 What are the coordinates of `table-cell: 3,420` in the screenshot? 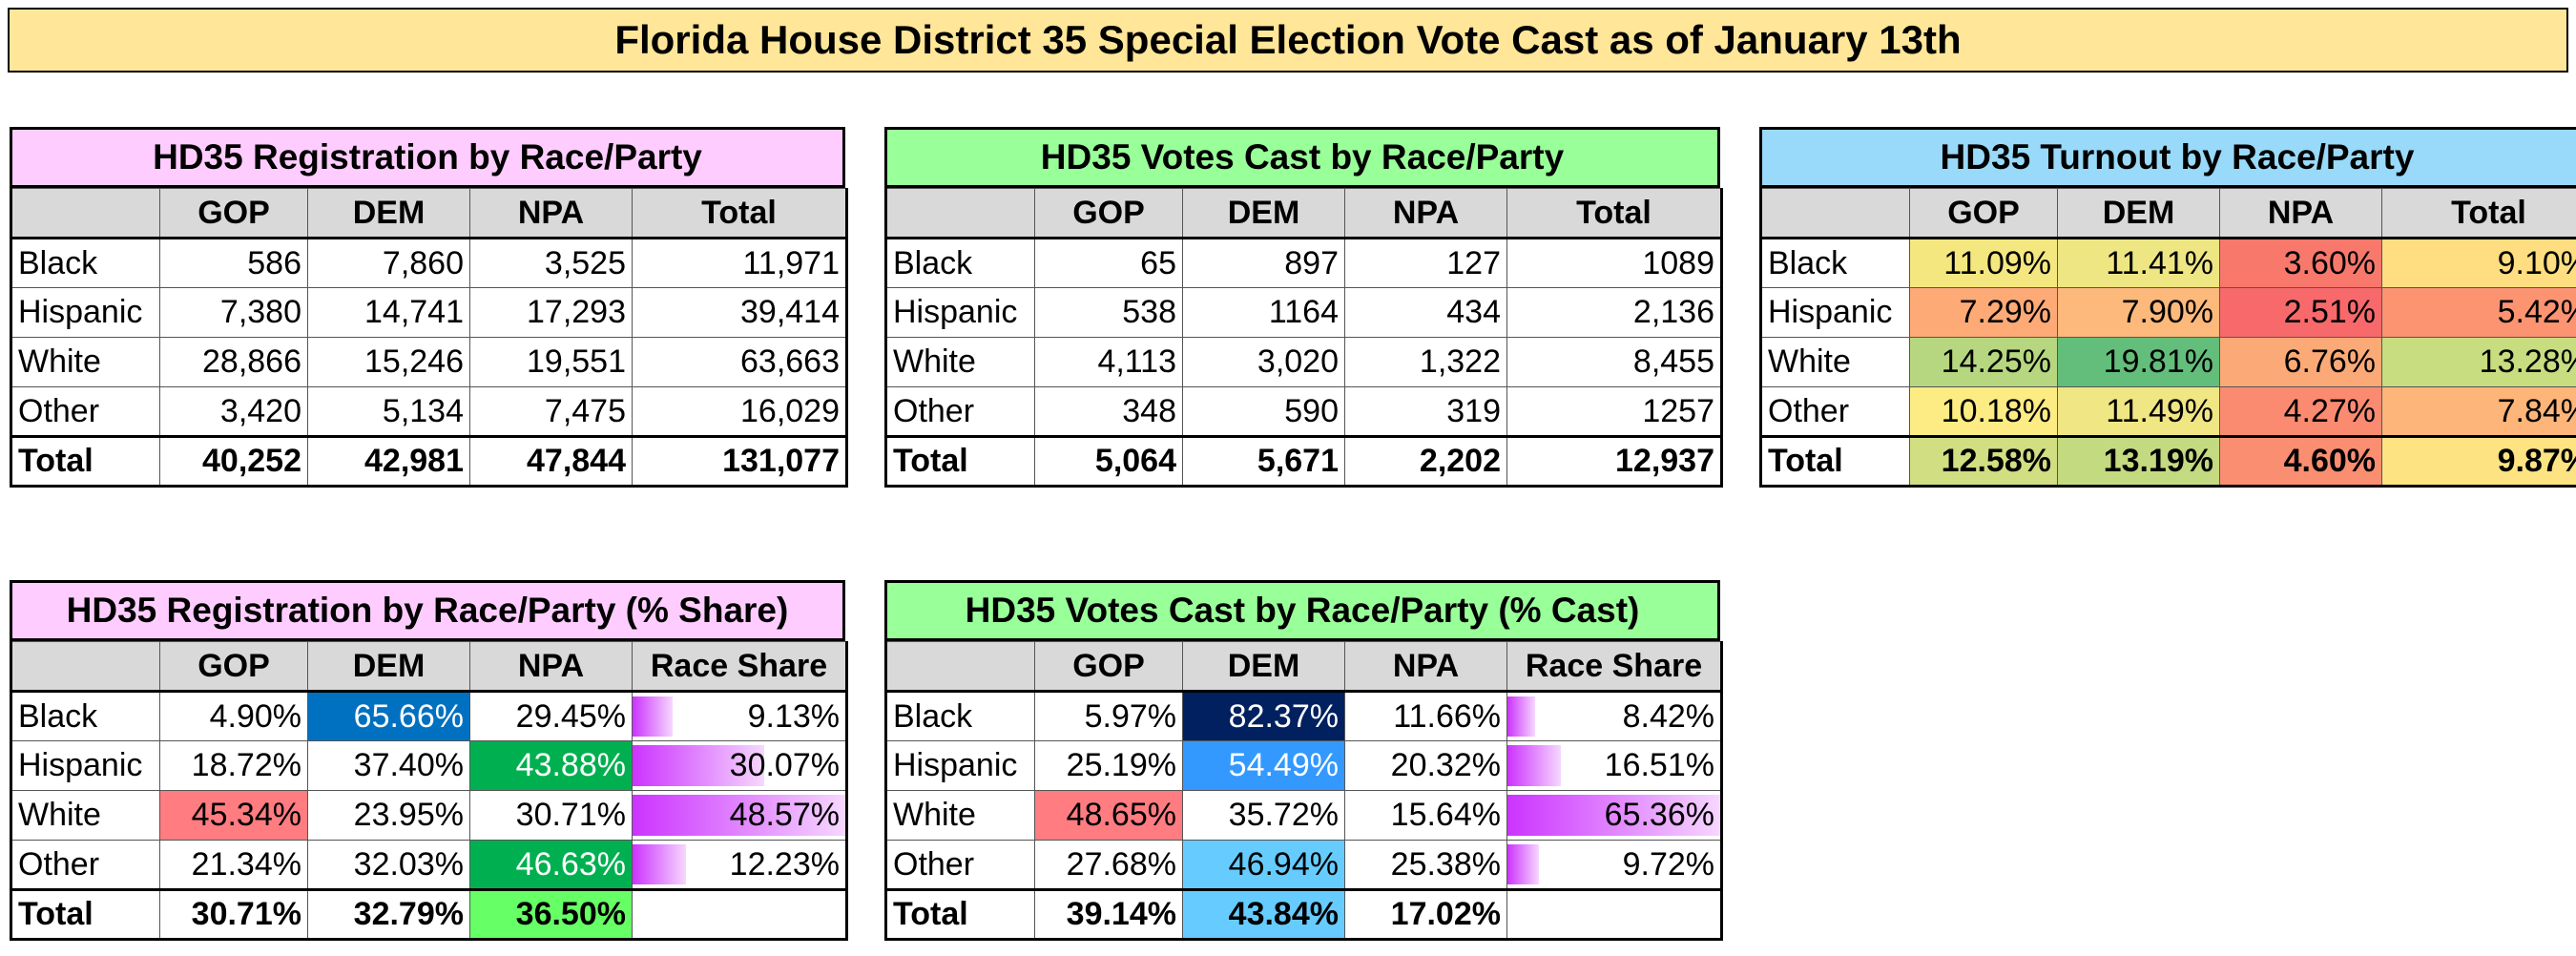 It's located at (233, 411).